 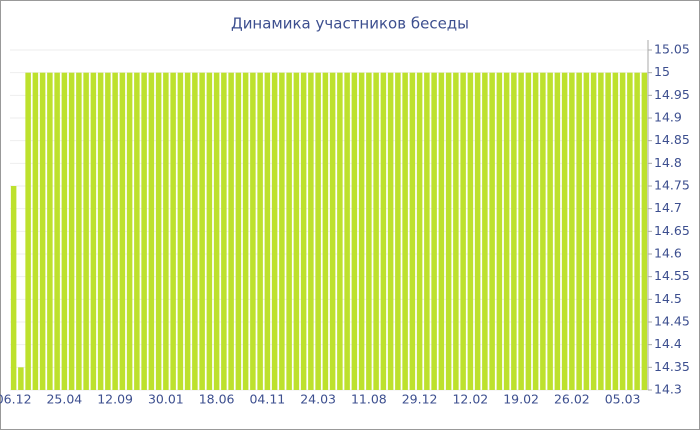 I want to click on y-tick-label: 14.8, so click(x=668, y=162).